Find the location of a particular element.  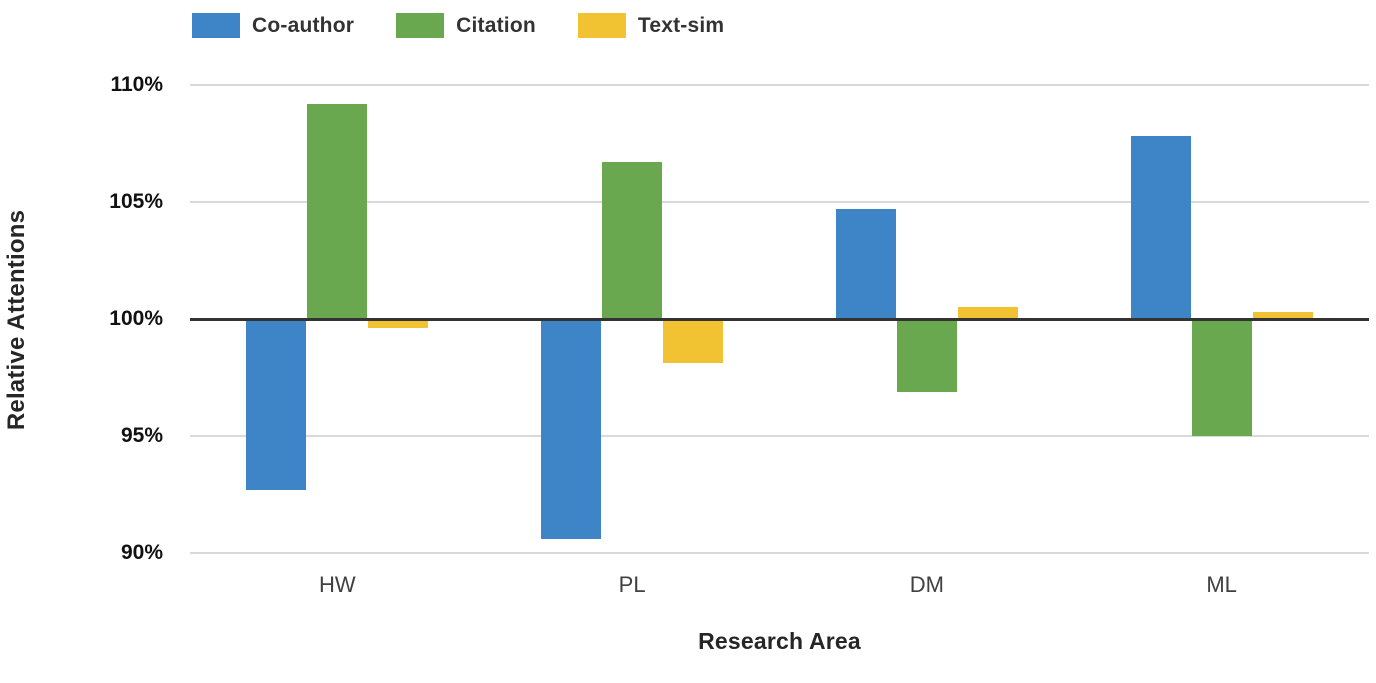

legend-label: Citation is located at coordinates (496, 25).